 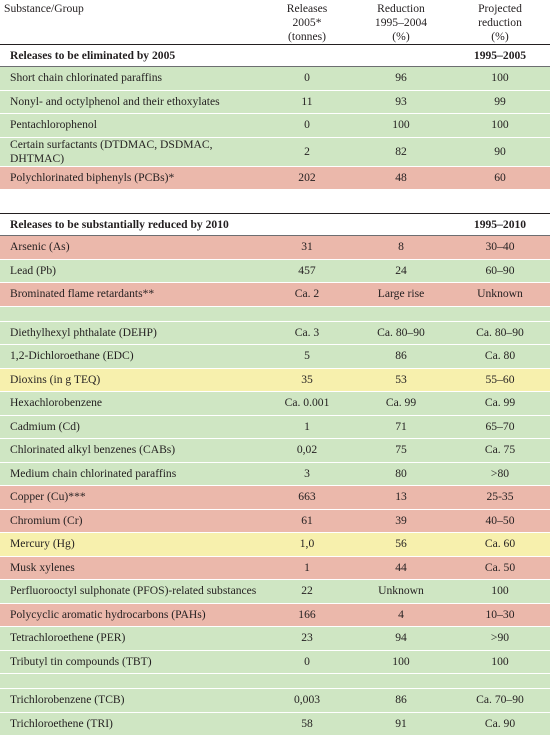 I want to click on projected-value: Ca. 80, so click(x=500, y=356).